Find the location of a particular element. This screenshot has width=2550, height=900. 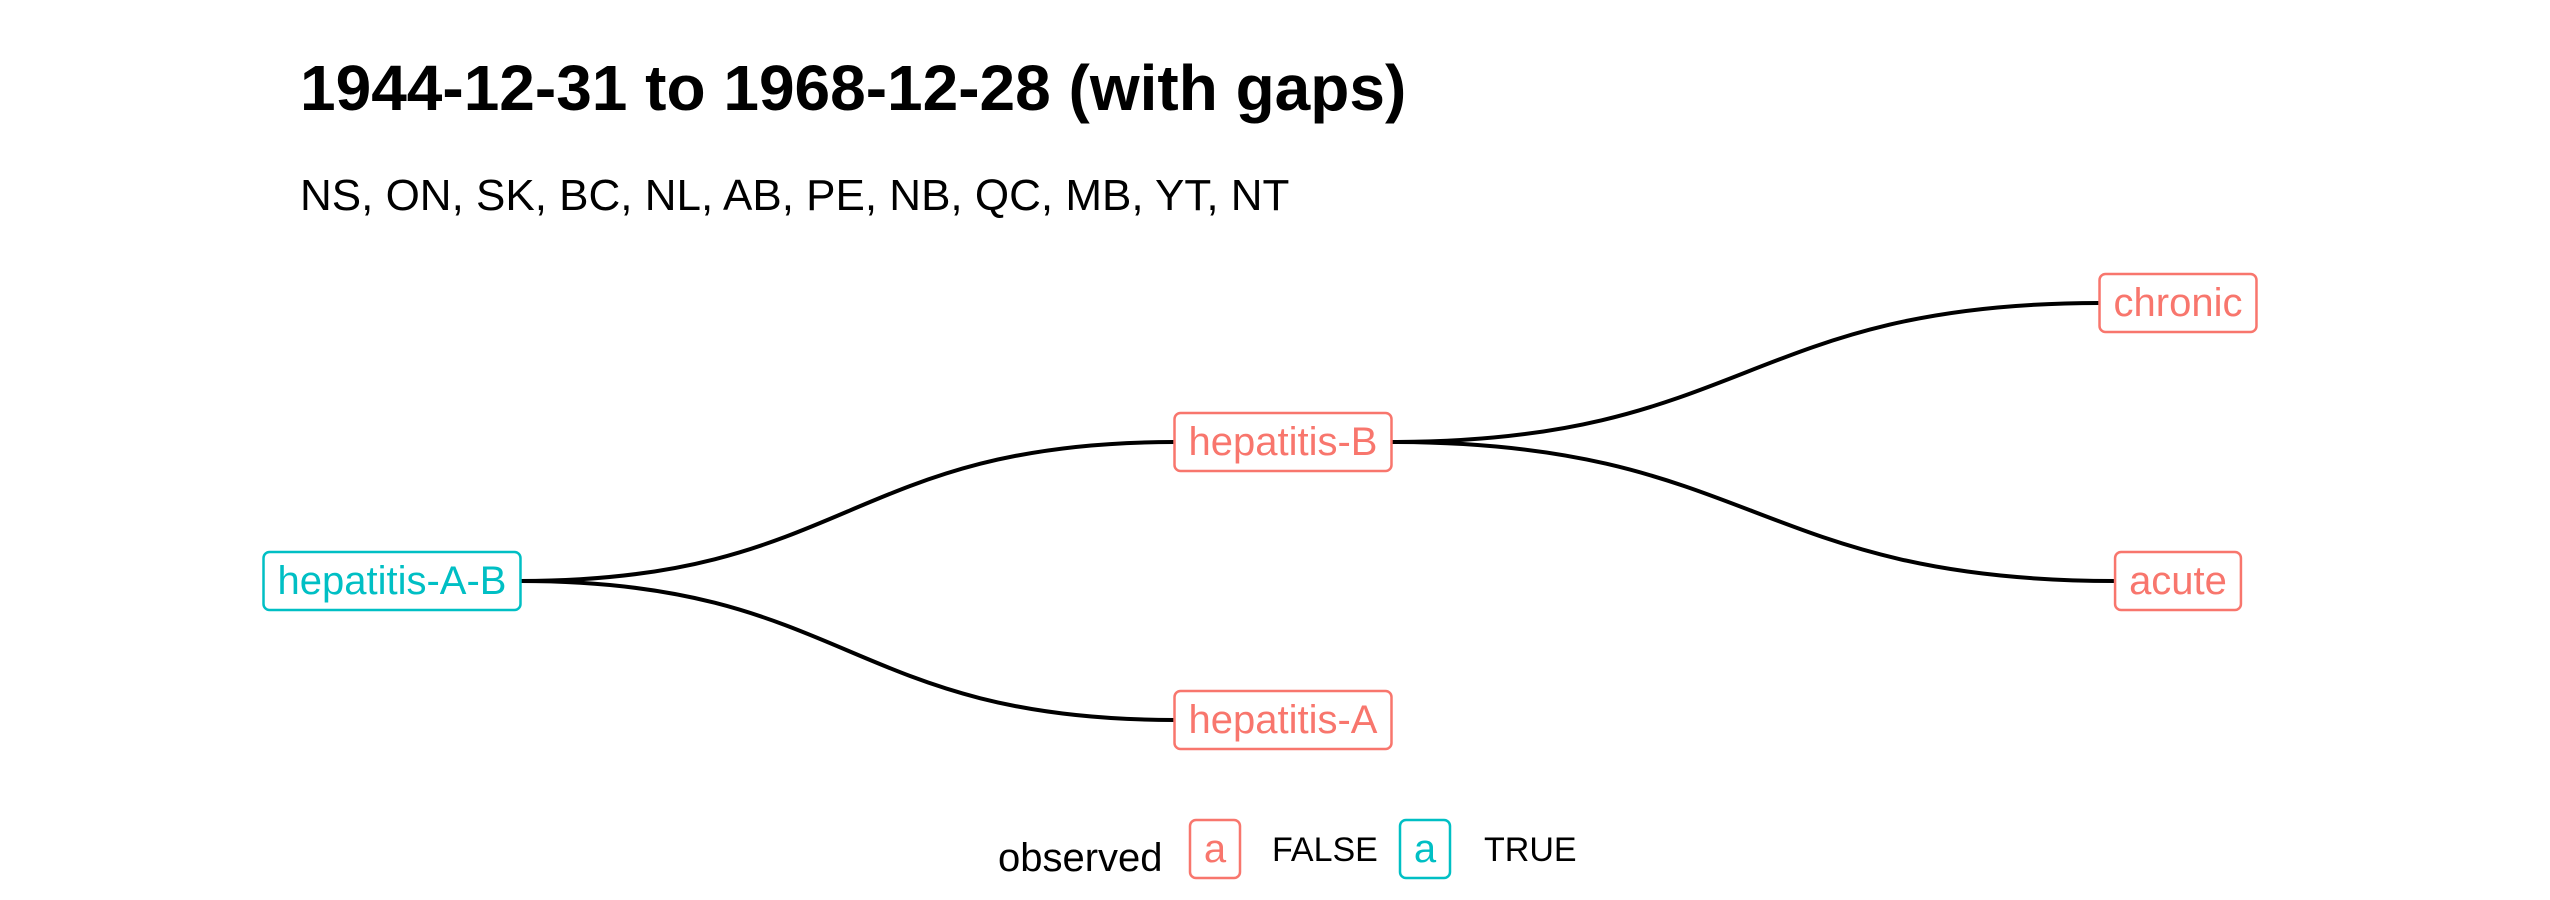

node-chronic-box is located at coordinates (2178, 303).